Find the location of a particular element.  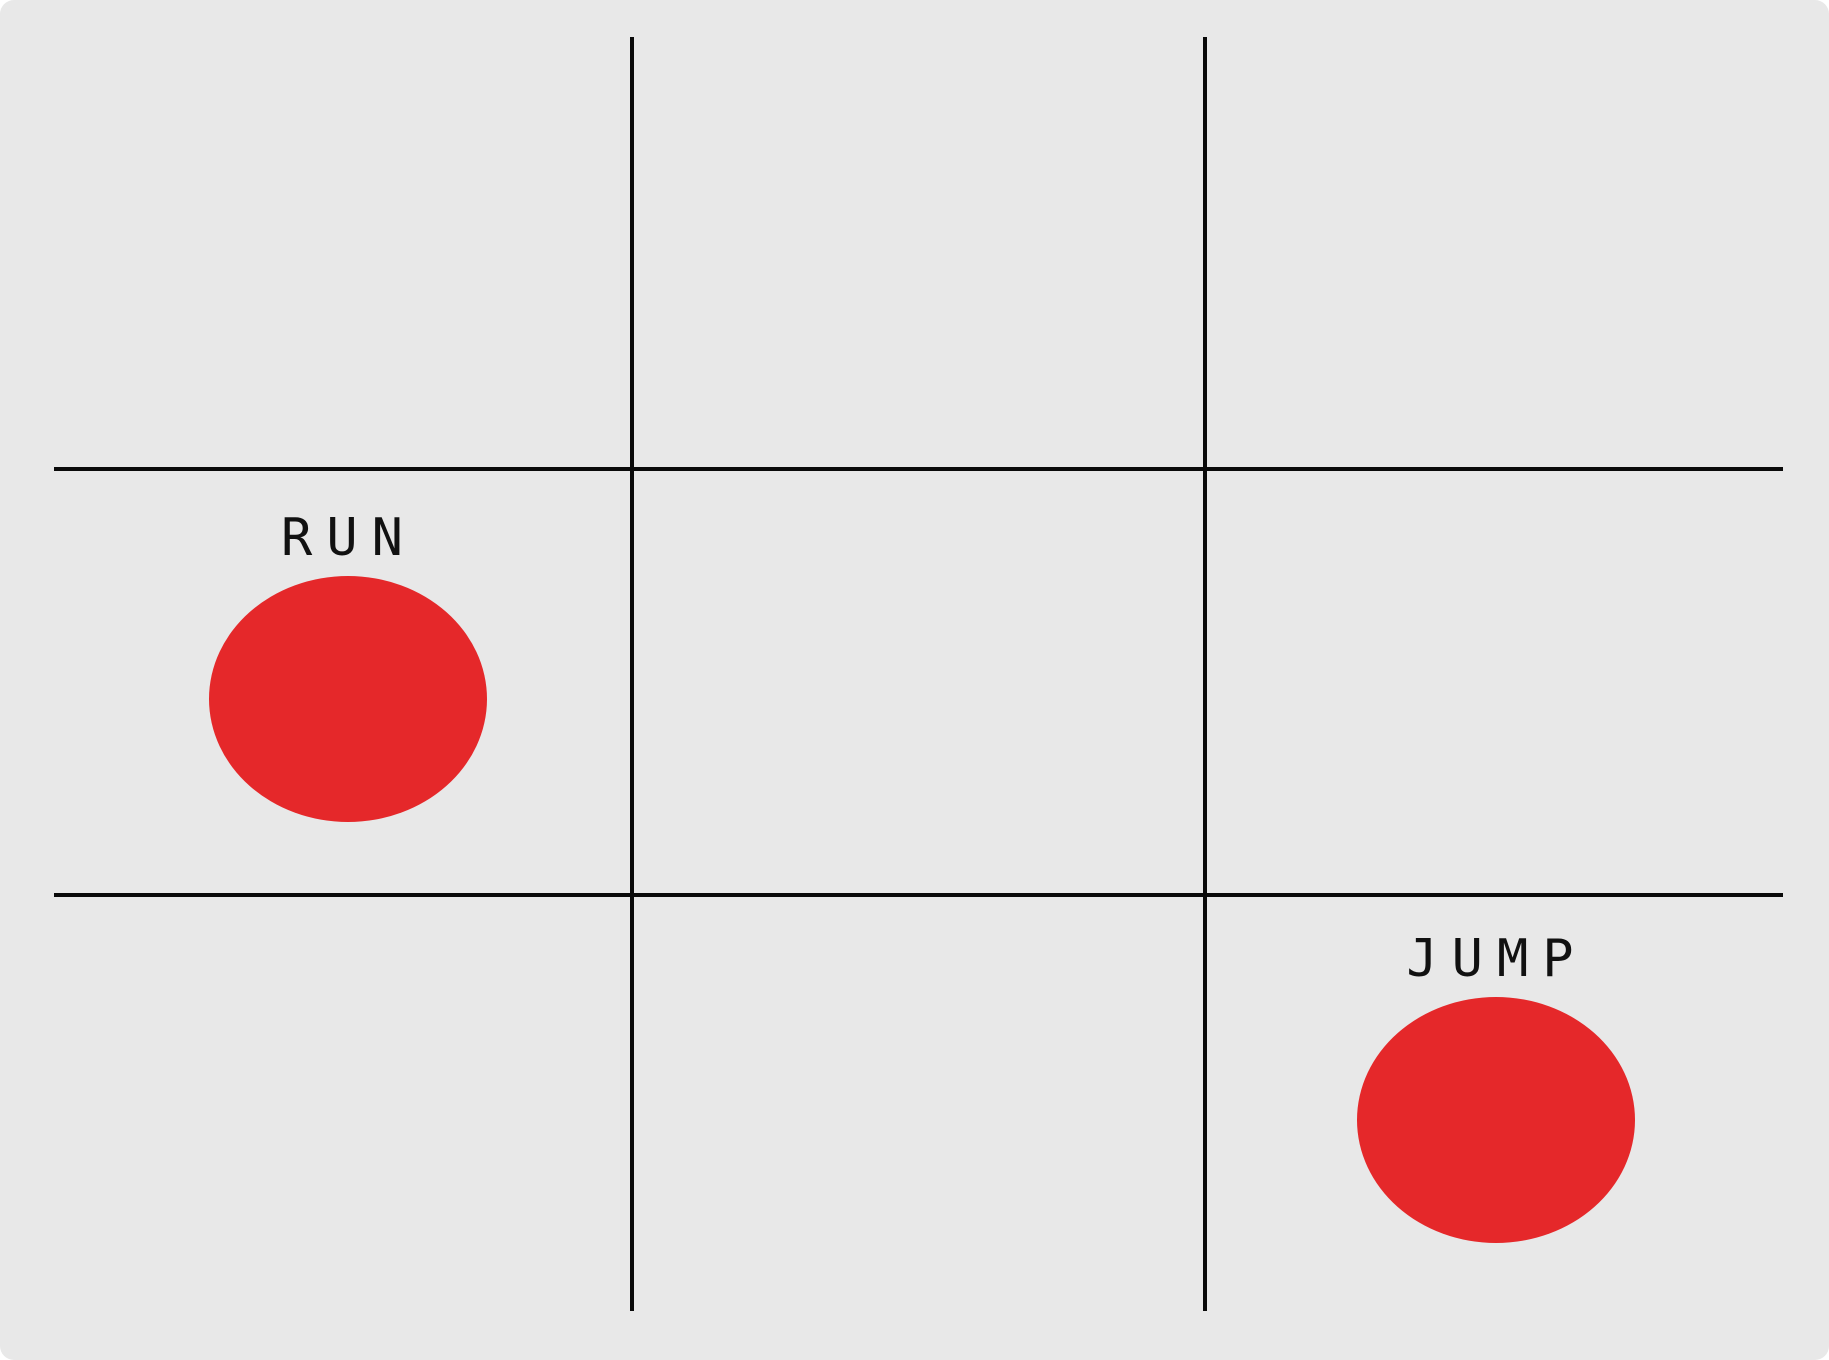

run-label: RUN is located at coordinates (349, 538).